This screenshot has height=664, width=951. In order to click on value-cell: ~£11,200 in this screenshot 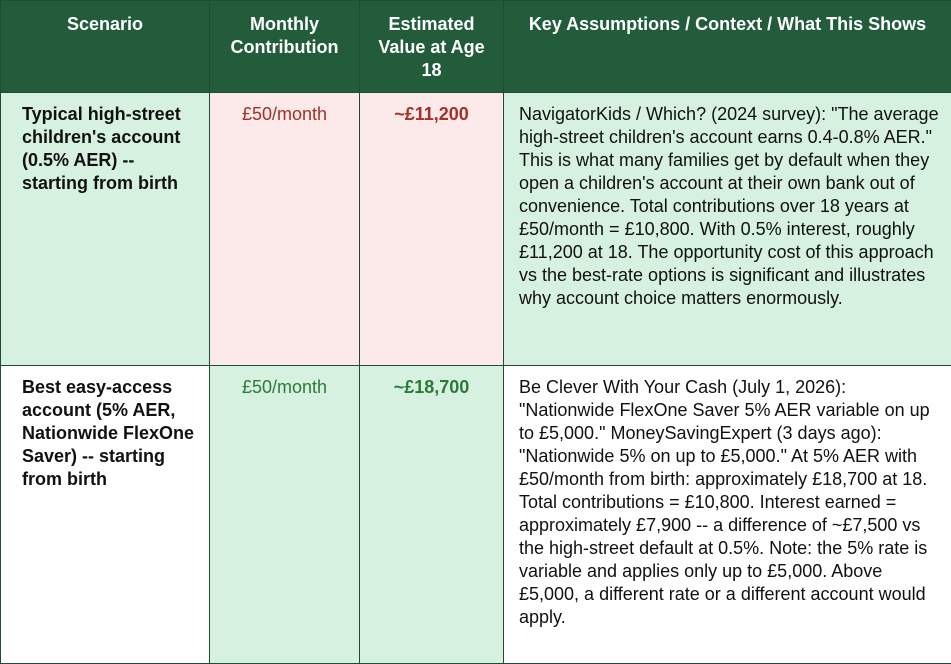, I will do `click(432, 229)`.